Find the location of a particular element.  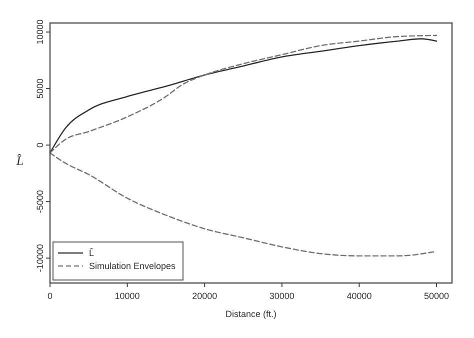

x-tick-label: 20000 is located at coordinates (205, 296).